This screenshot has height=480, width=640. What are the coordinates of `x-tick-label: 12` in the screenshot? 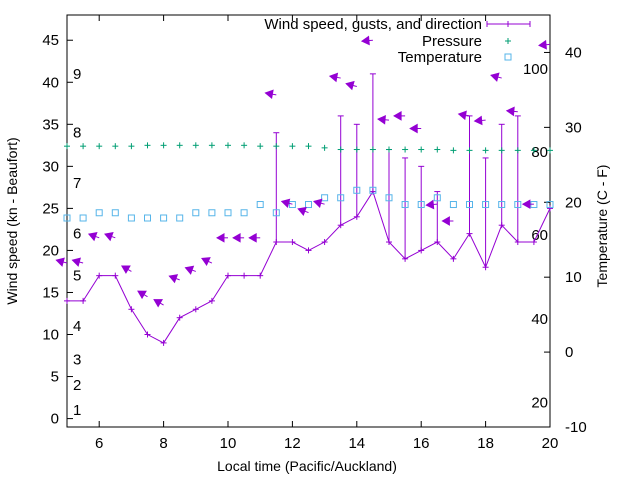 It's located at (292, 443).